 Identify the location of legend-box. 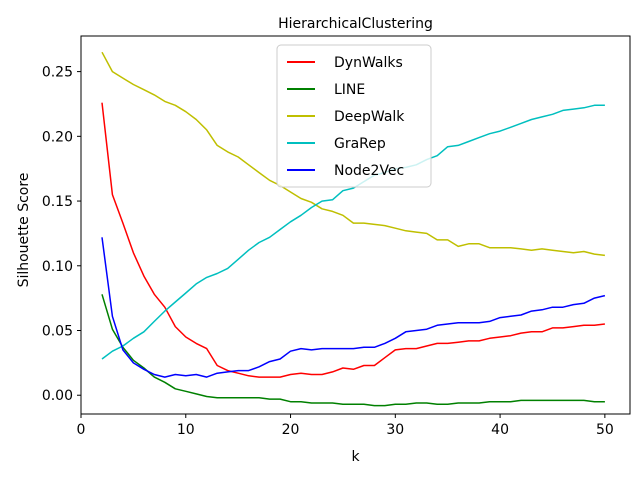
(354, 116).